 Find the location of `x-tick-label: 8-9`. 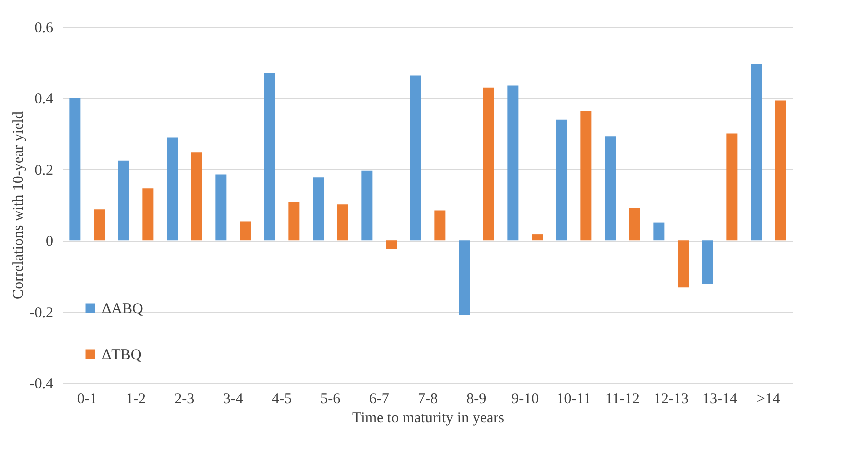

x-tick-label: 8-9 is located at coordinates (476, 400).